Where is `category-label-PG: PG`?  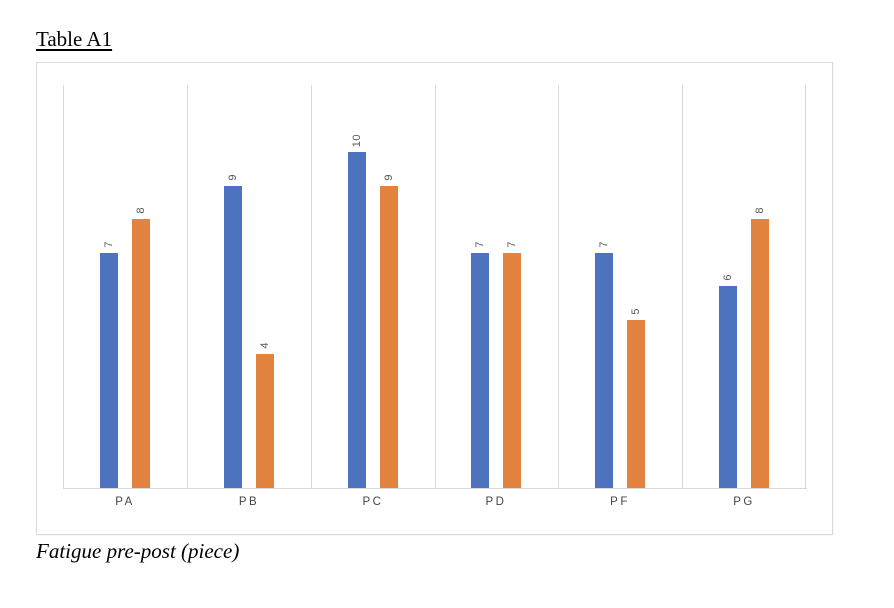 category-label-PG: PG is located at coordinates (744, 502).